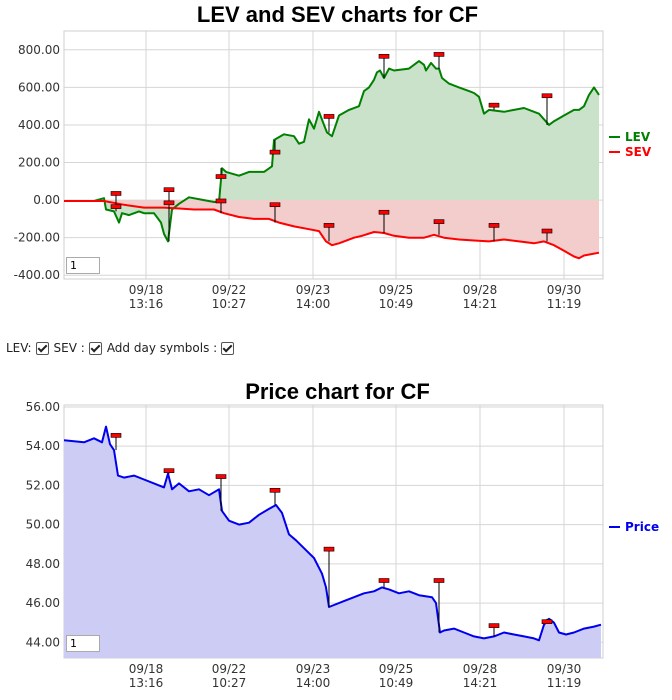 This screenshot has width=672, height=700. I want to click on y-tick-label: 0.00, so click(46, 200).